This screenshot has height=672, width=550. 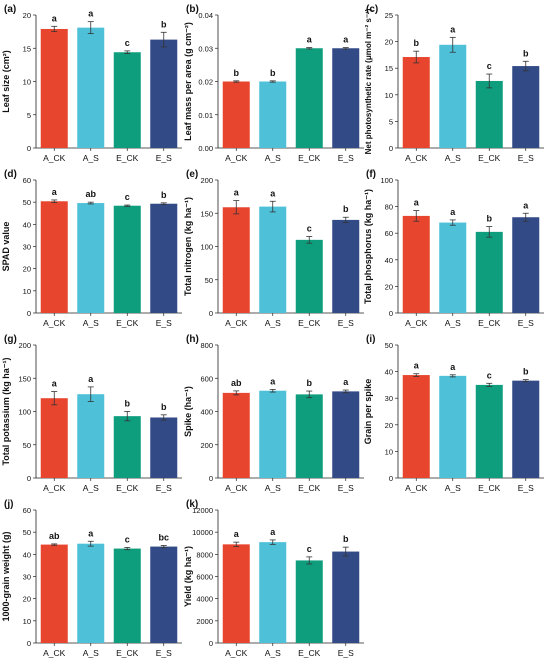 I want to click on y-tick-label: 600, so click(x=206, y=378).